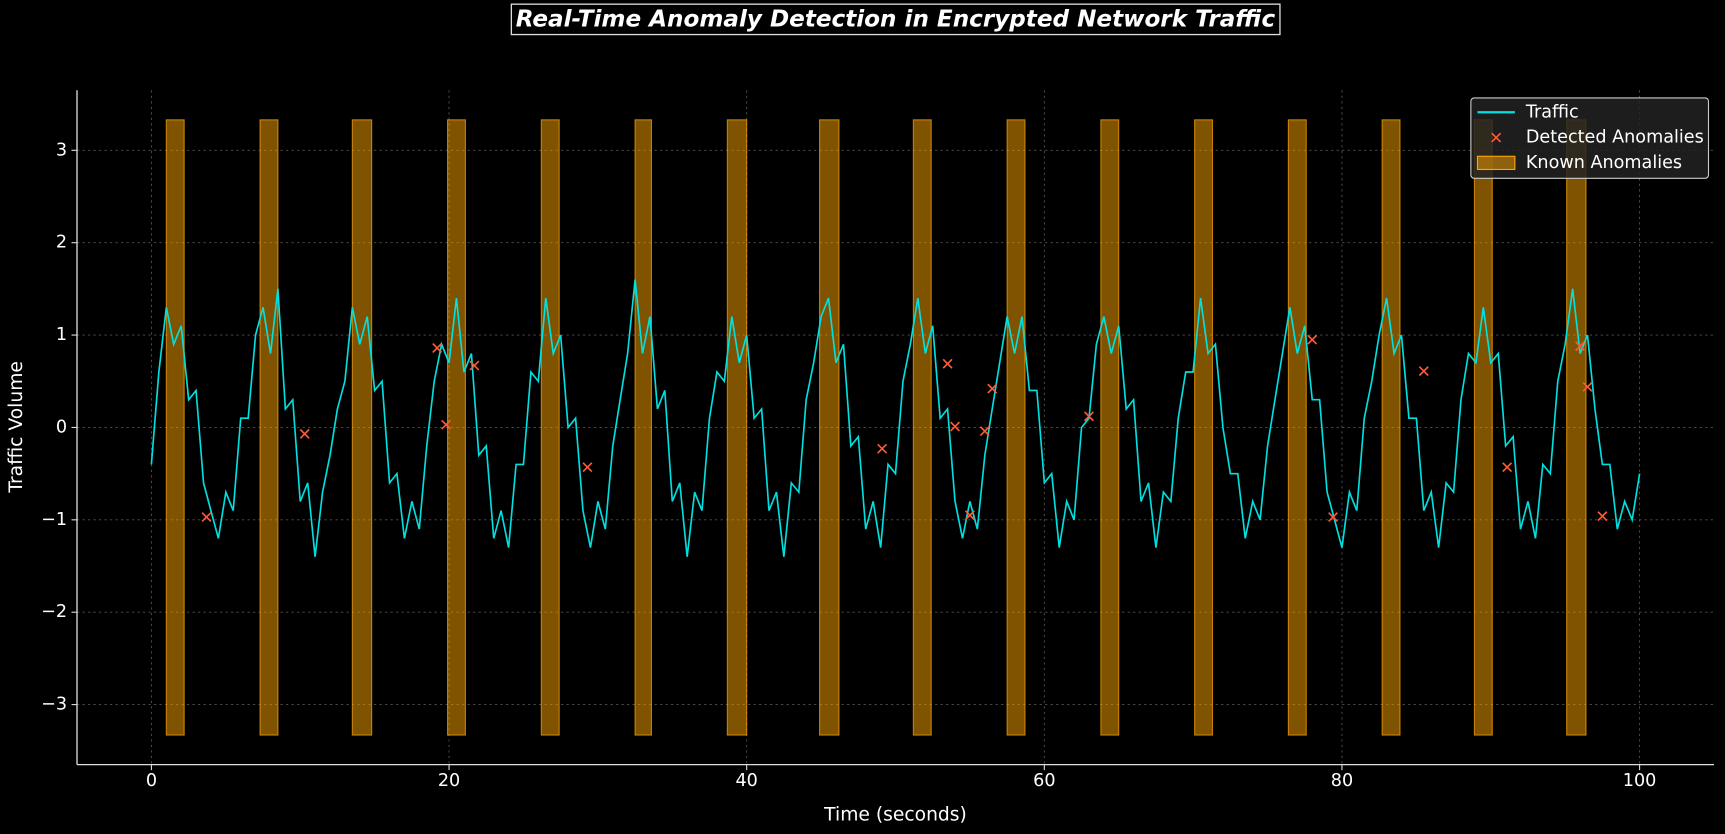  What do you see at coordinates (16, 427) in the screenshot?
I see `y-axis-label: Traffic Volume` at bounding box center [16, 427].